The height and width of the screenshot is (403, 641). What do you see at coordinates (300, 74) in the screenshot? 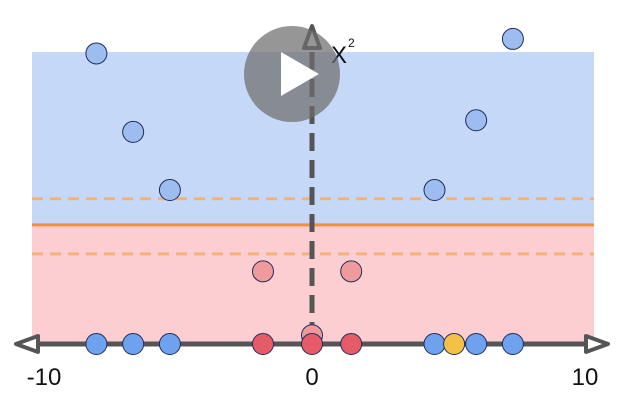
I see `play-icon` at bounding box center [300, 74].